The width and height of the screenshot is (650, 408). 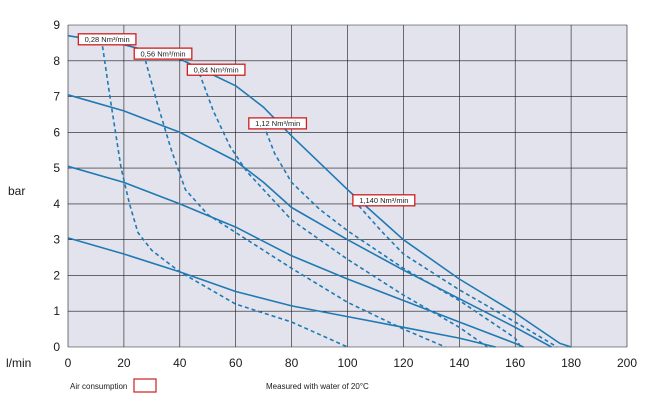 I want to click on air-consumption-annotation: 0,84 Nm³/min, so click(x=216, y=69).